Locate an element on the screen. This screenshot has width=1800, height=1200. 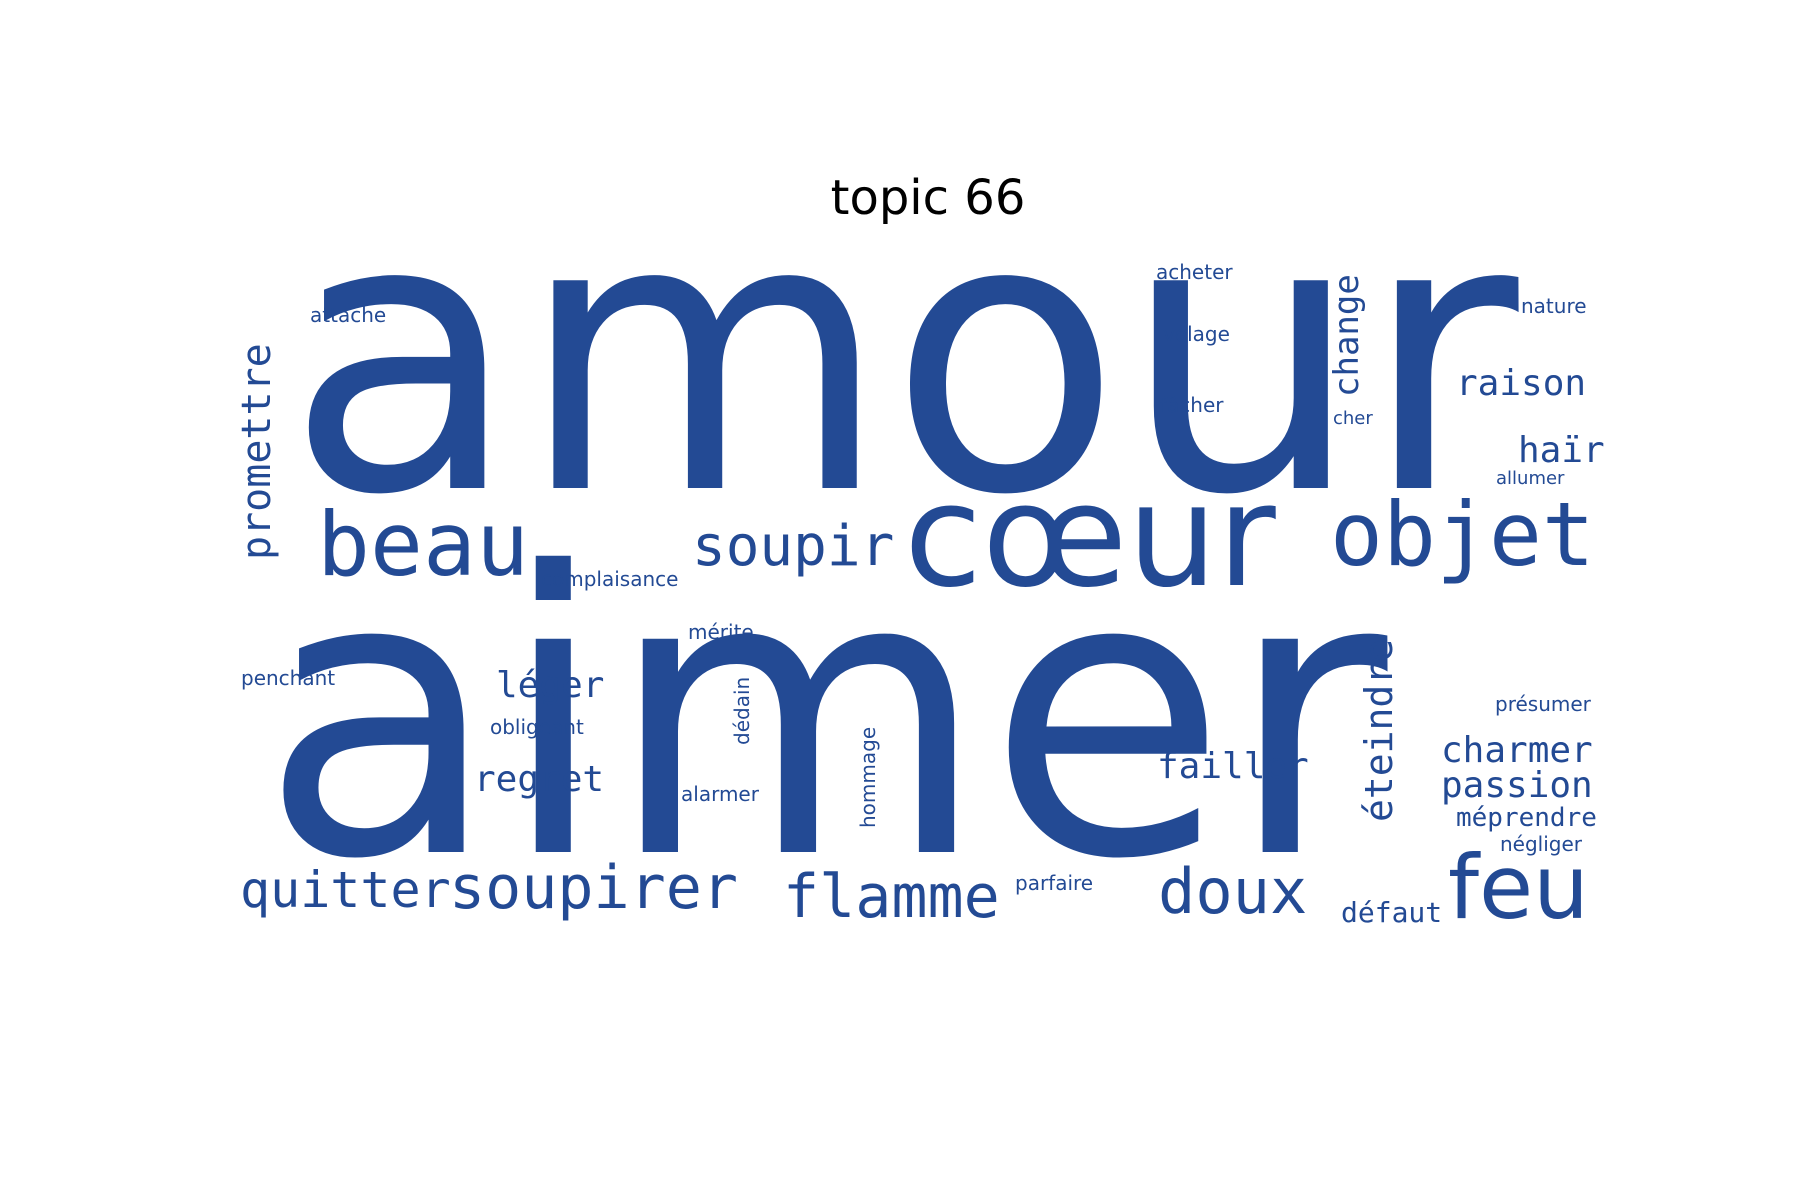
word-feu: feu is located at coordinates (1518, 887).